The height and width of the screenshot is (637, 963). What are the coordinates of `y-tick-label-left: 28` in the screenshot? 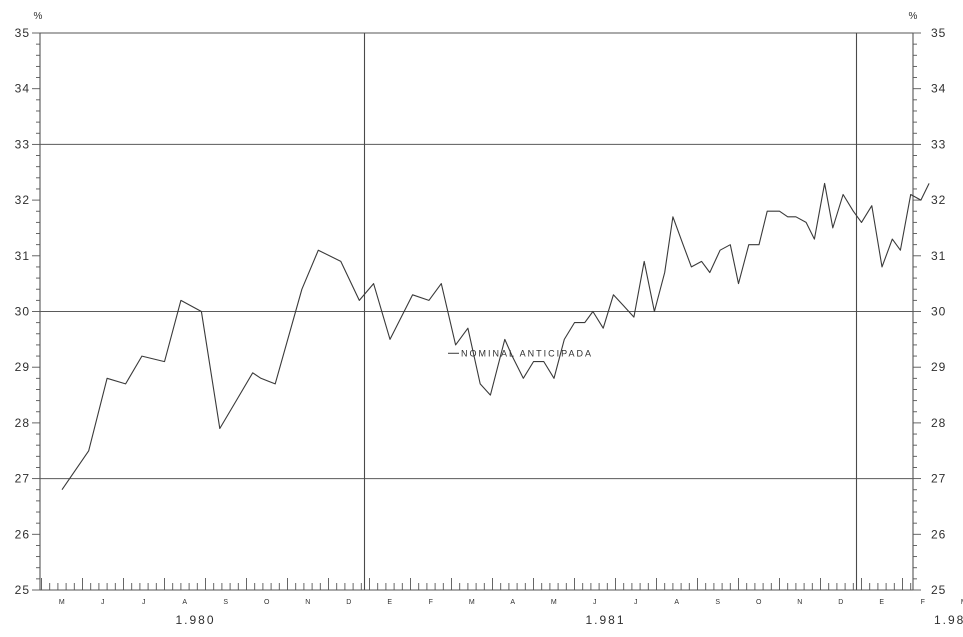 It's located at (22, 423).